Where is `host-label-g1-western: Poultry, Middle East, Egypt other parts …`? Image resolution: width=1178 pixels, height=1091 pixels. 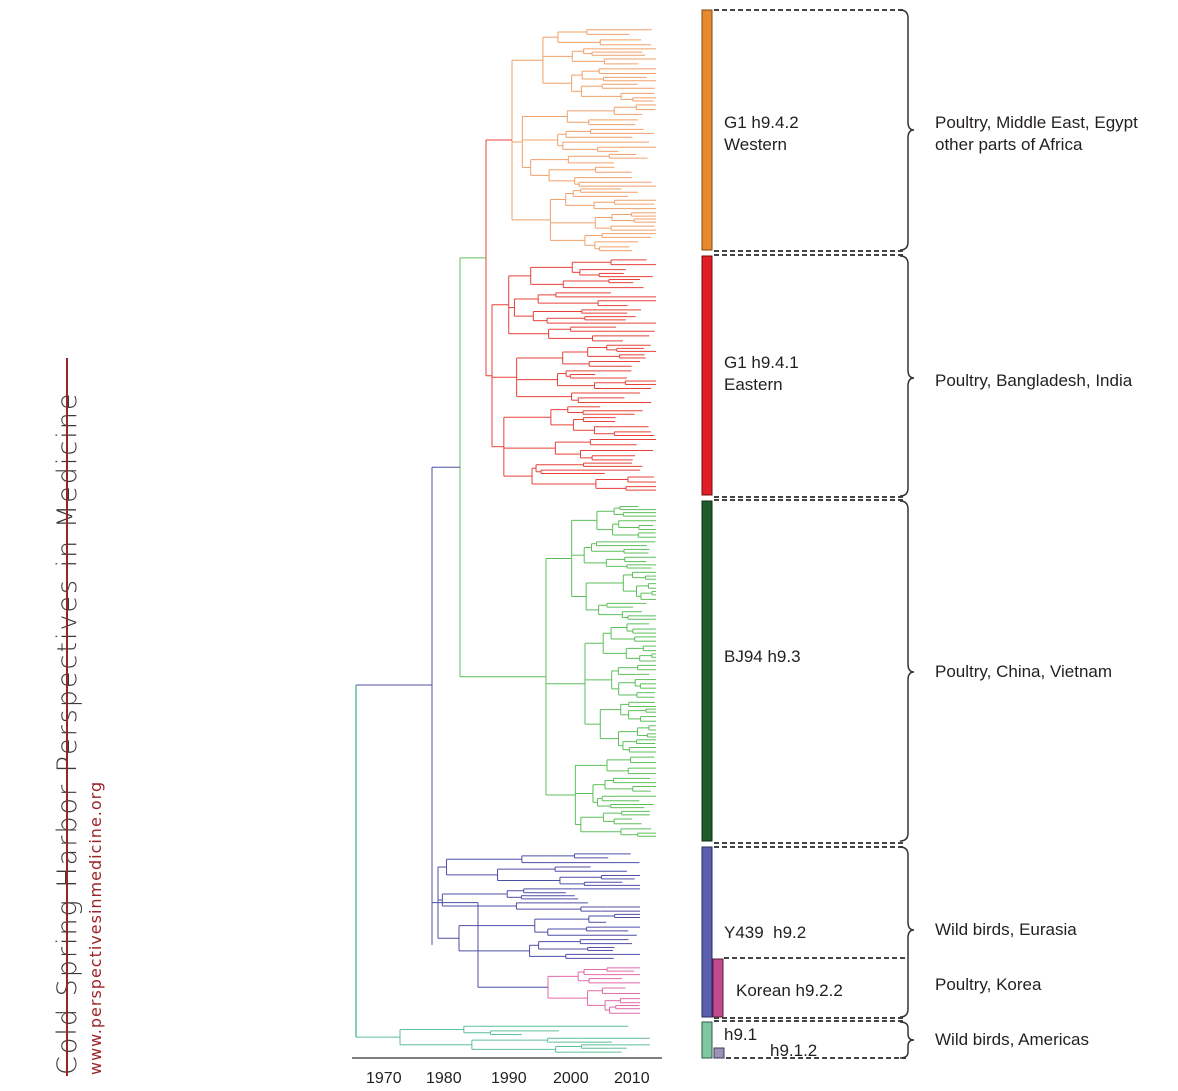 host-label-g1-western: Poultry, Middle East, Egypt other parts … is located at coordinates (1036, 134).